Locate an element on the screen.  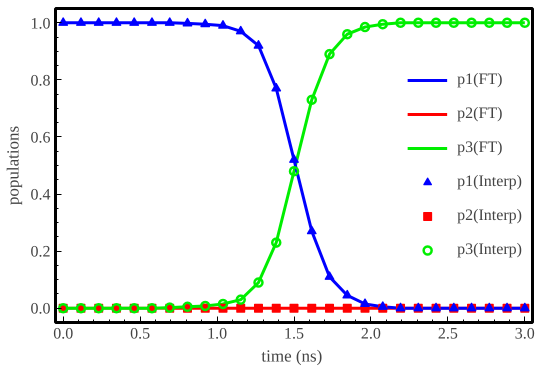
y-axis-title: populations is located at coordinates (13, 166).